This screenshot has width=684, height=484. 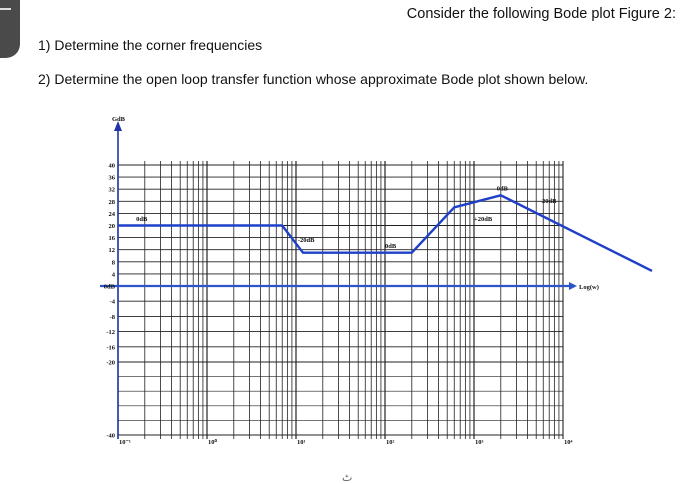 I want to click on y-tick-label: 32, so click(x=112, y=190).